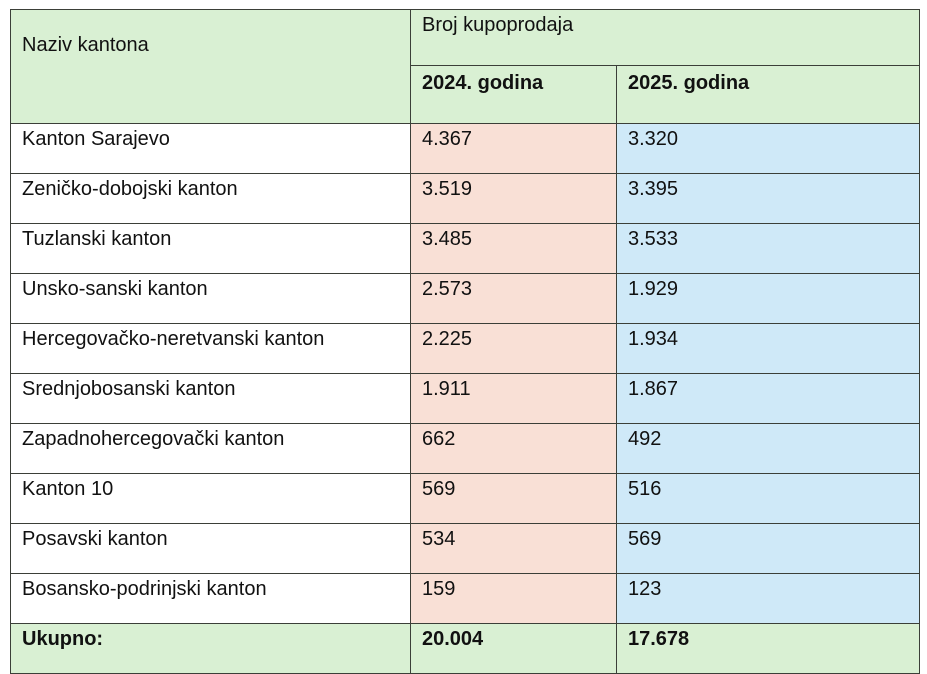 The height and width of the screenshot is (674, 927). I want to click on value-2025: 3.395, so click(768, 198).